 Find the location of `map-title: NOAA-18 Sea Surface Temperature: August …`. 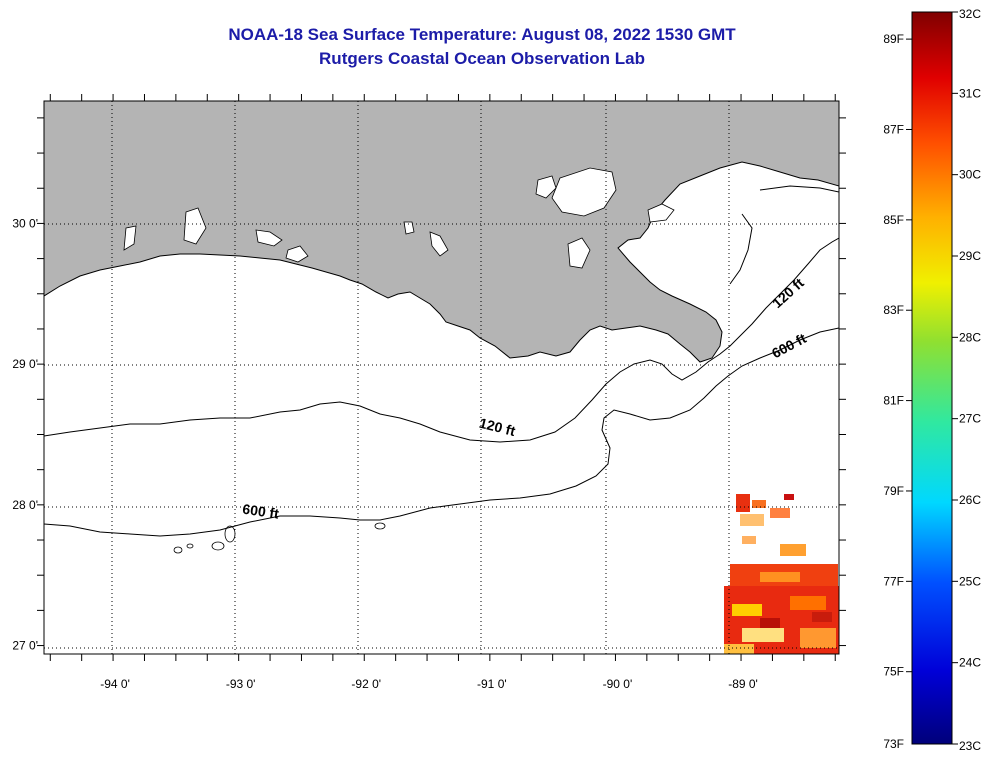

map-title: NOAA-18 Sea Surface Temperature: August … is located at coordinates (482, 34).